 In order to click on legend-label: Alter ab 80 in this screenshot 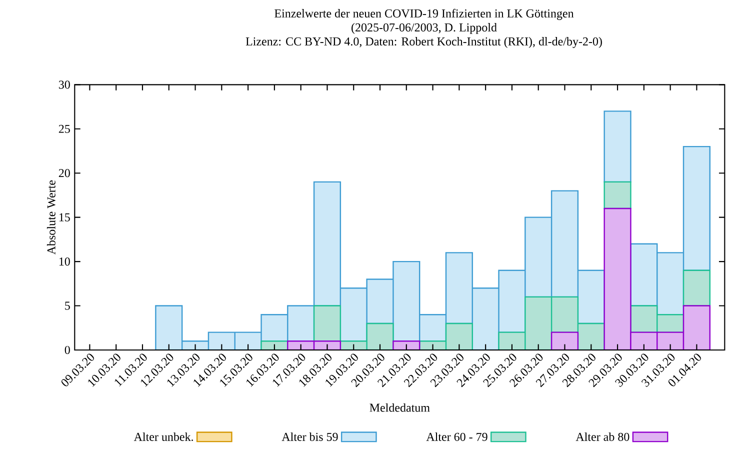, I will do `click(603, 436)`.